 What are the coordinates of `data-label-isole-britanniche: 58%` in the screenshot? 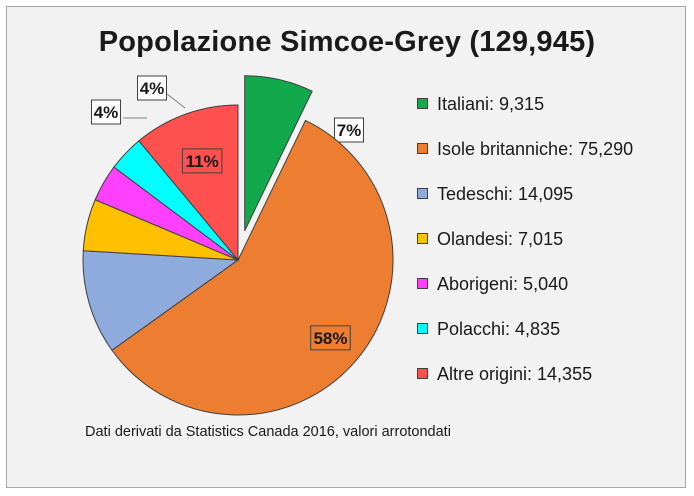 It's located at (330, 338).